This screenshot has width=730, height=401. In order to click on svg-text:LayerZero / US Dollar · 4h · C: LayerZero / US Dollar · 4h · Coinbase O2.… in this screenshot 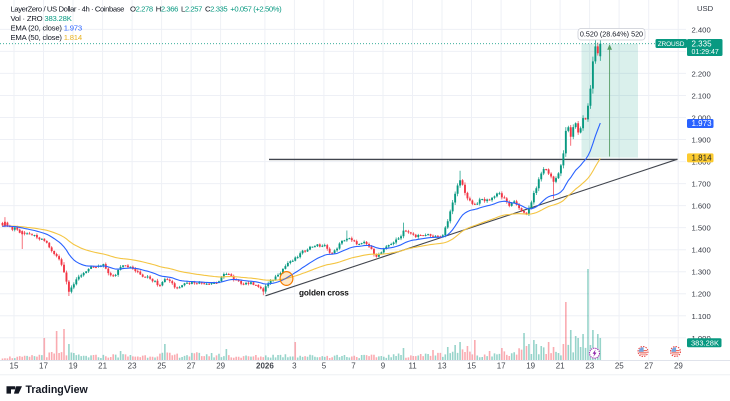, I will do `click(147, 8)`.